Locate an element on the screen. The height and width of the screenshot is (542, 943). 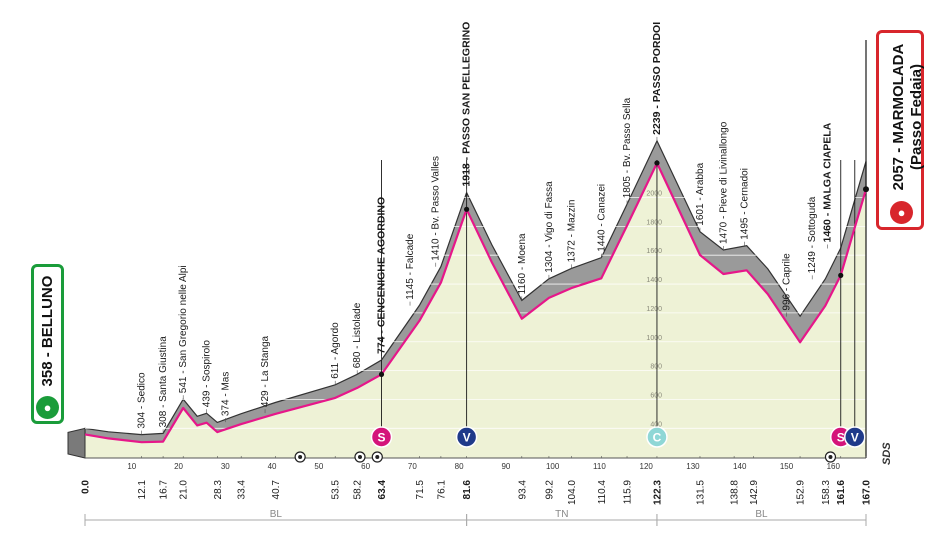
x-tick-label: 160 is located at coordinates (834, 466).